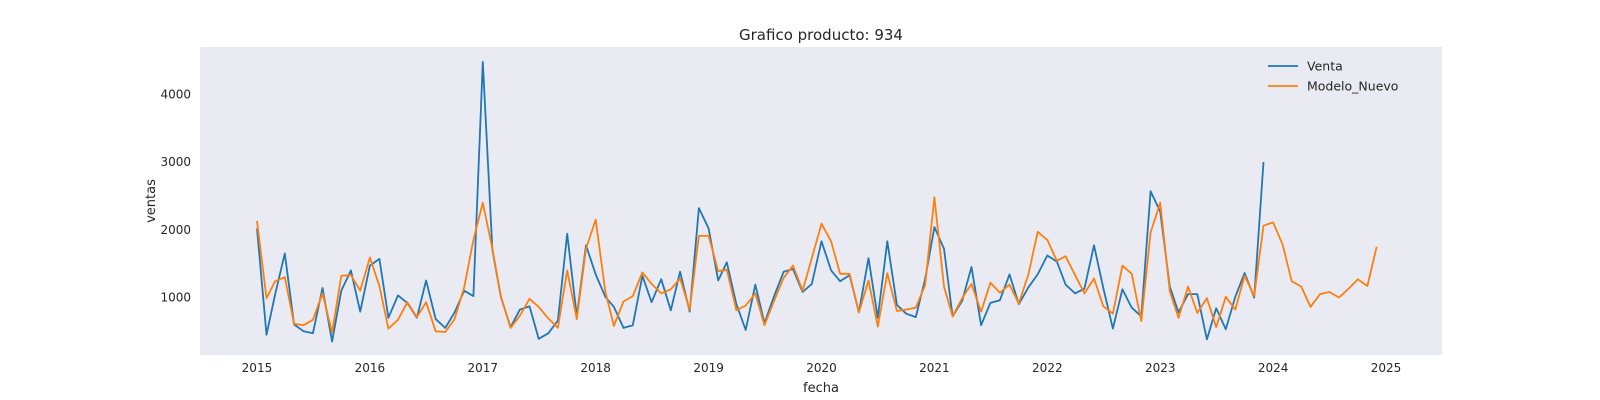  Describe the element at coordinates (821, 35) in the screenshot. I see `chart-title: Grafico producto: 934` at that location.